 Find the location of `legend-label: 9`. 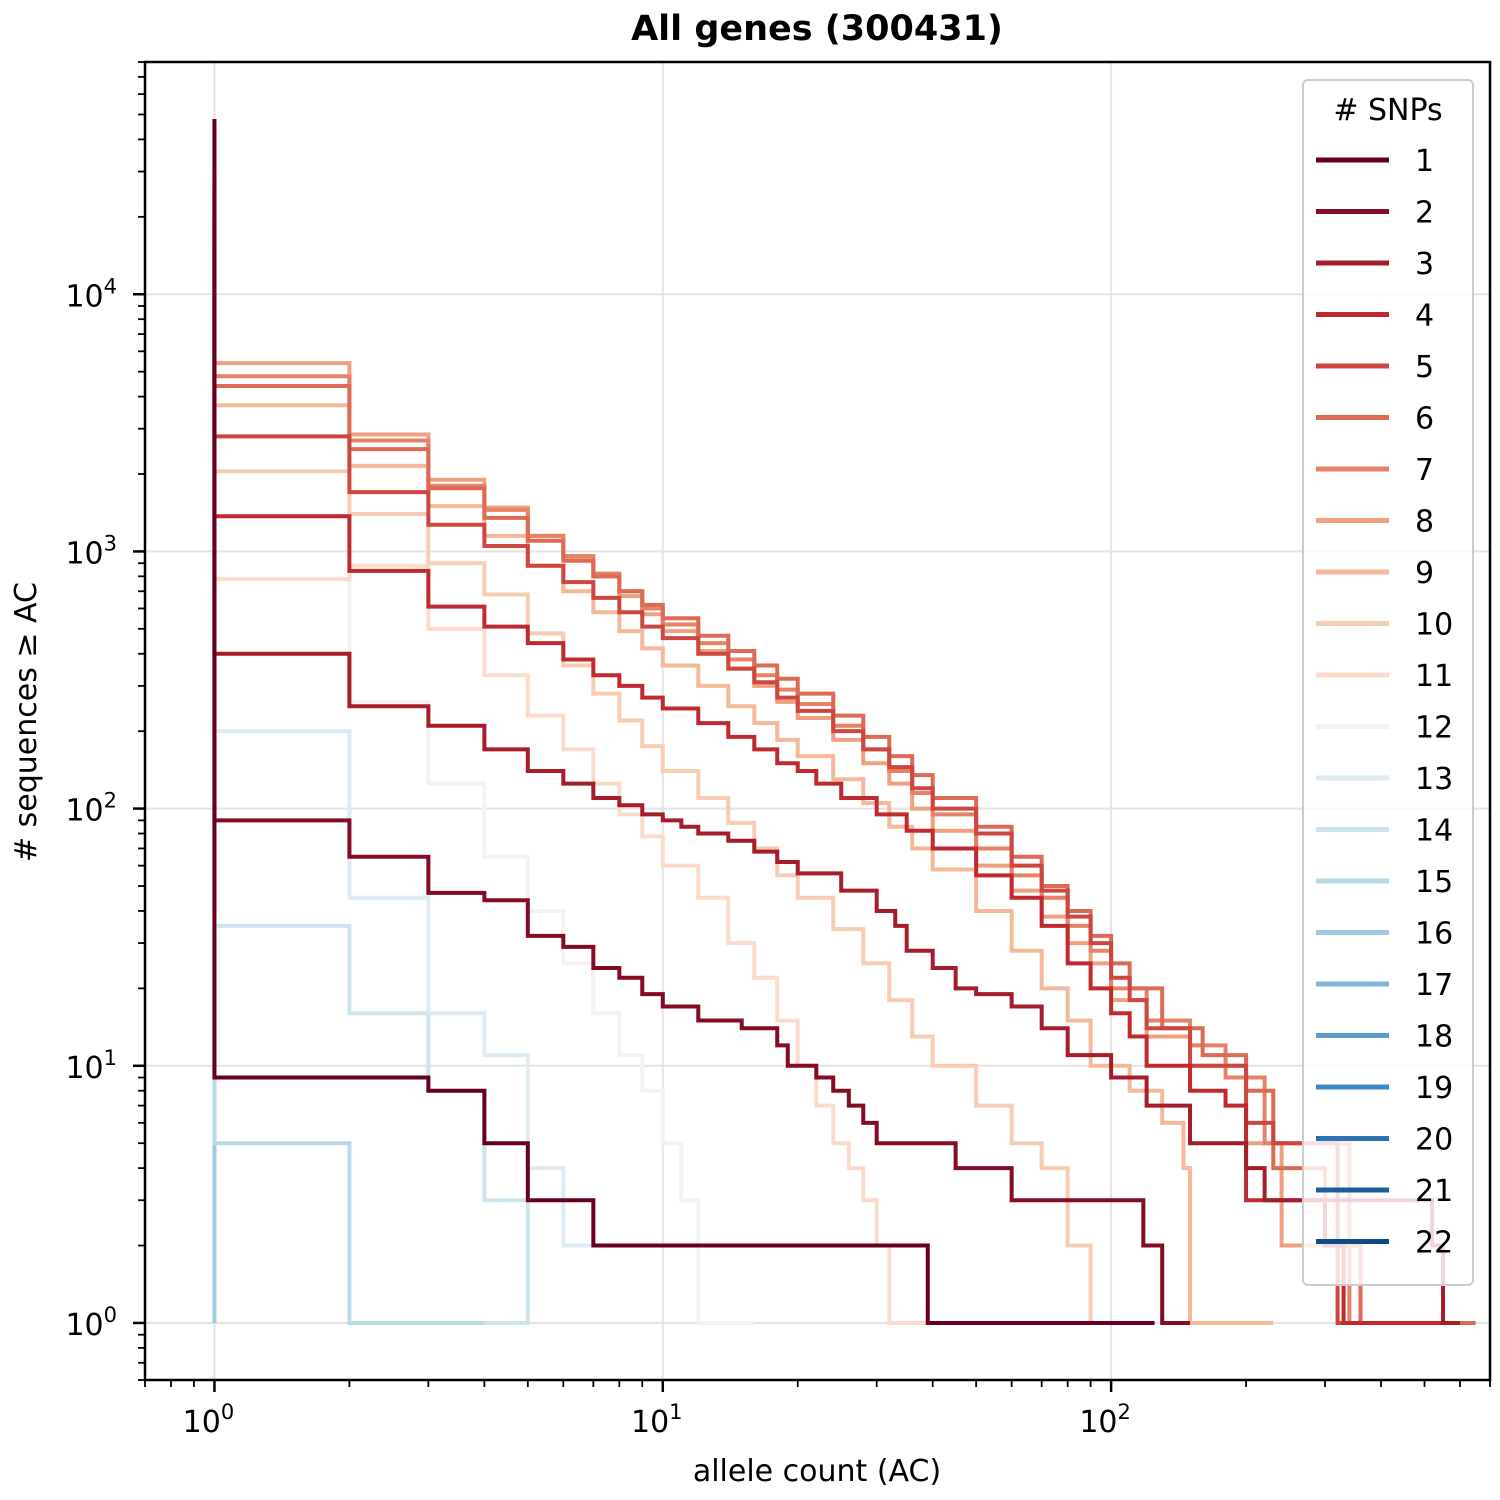

legend-label: 9 is located at coordinates (1424, 573).